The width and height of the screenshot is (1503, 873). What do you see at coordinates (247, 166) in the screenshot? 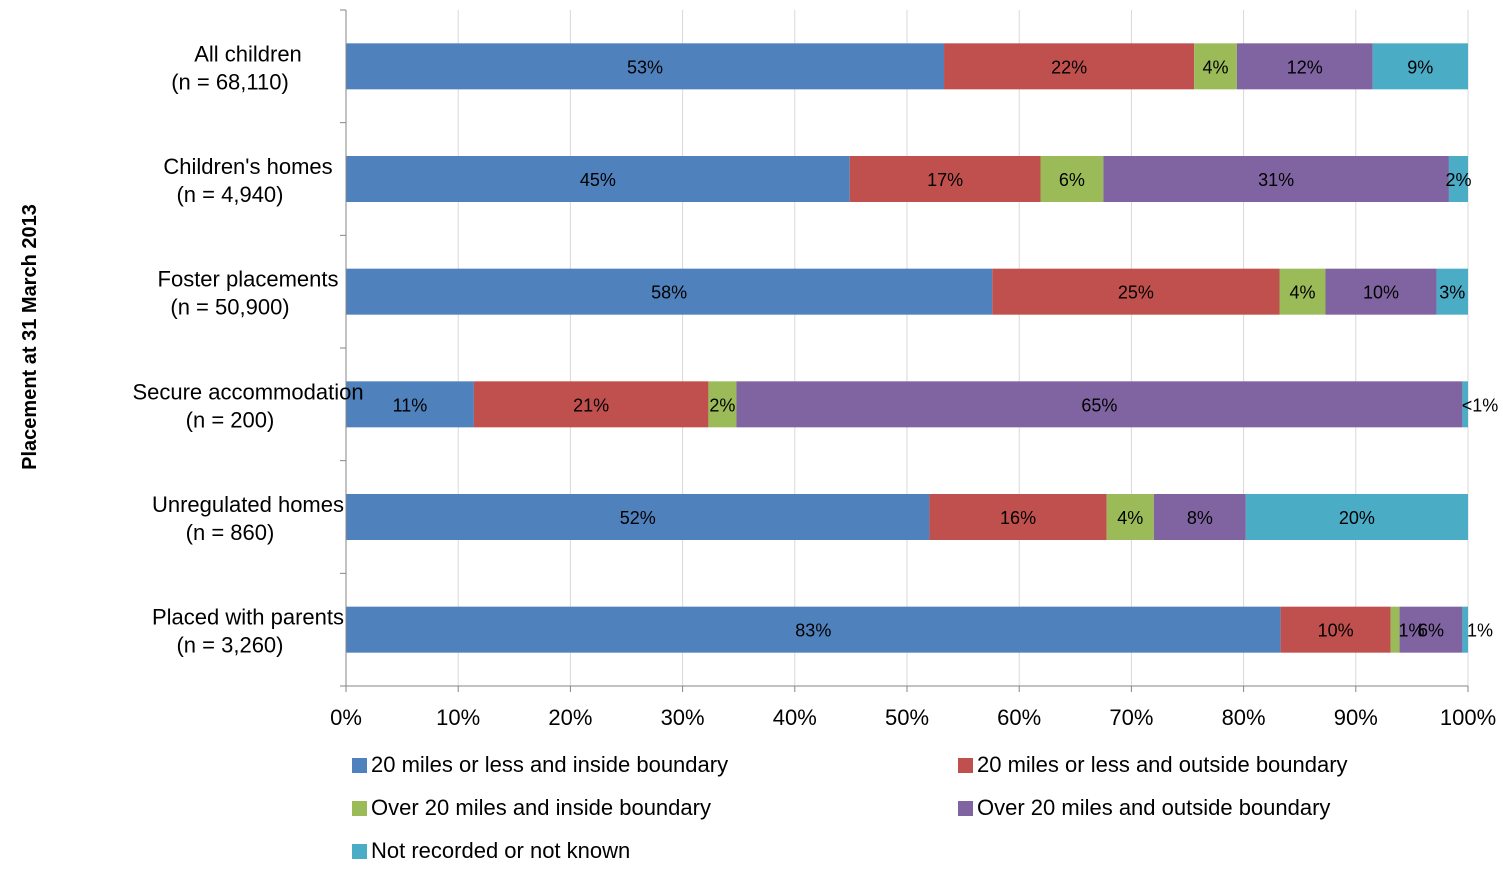
I see `category-label: Children's homes` at bounding box center [247, 166].